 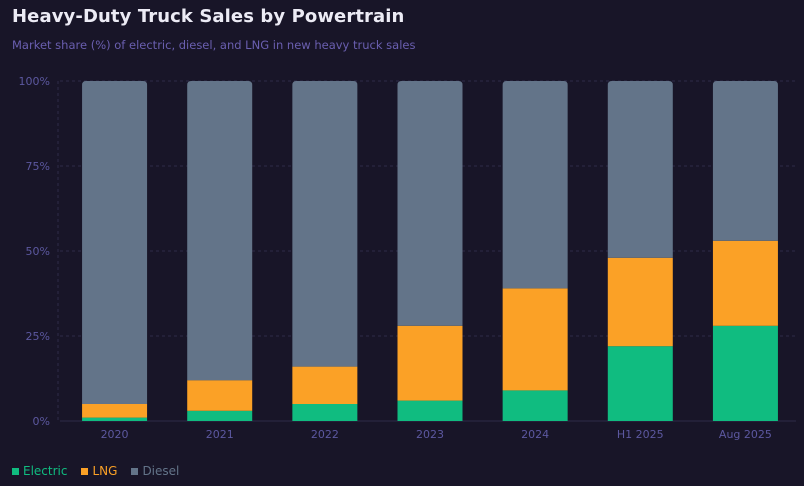 I want to click on y-tick-label: 100%, so click(x=34, y=81).